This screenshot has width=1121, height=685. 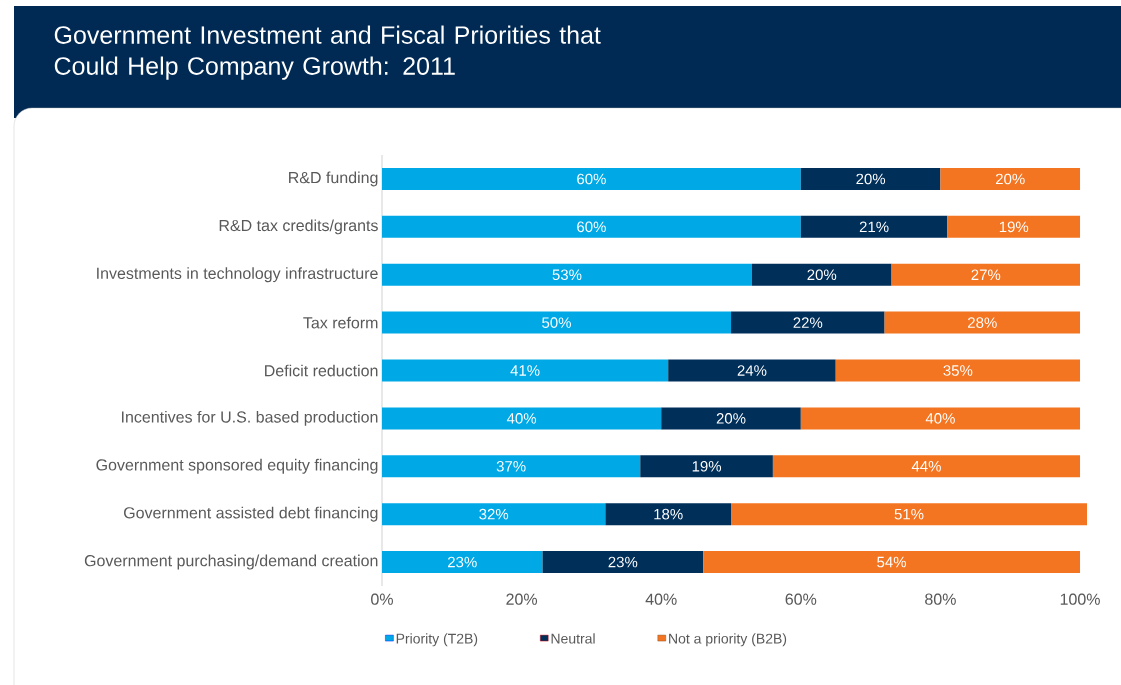 What do you see at coordinates (573, 638) in the screenshot?
I see `legend-label: Neutral` at bounding box center [573, 638].